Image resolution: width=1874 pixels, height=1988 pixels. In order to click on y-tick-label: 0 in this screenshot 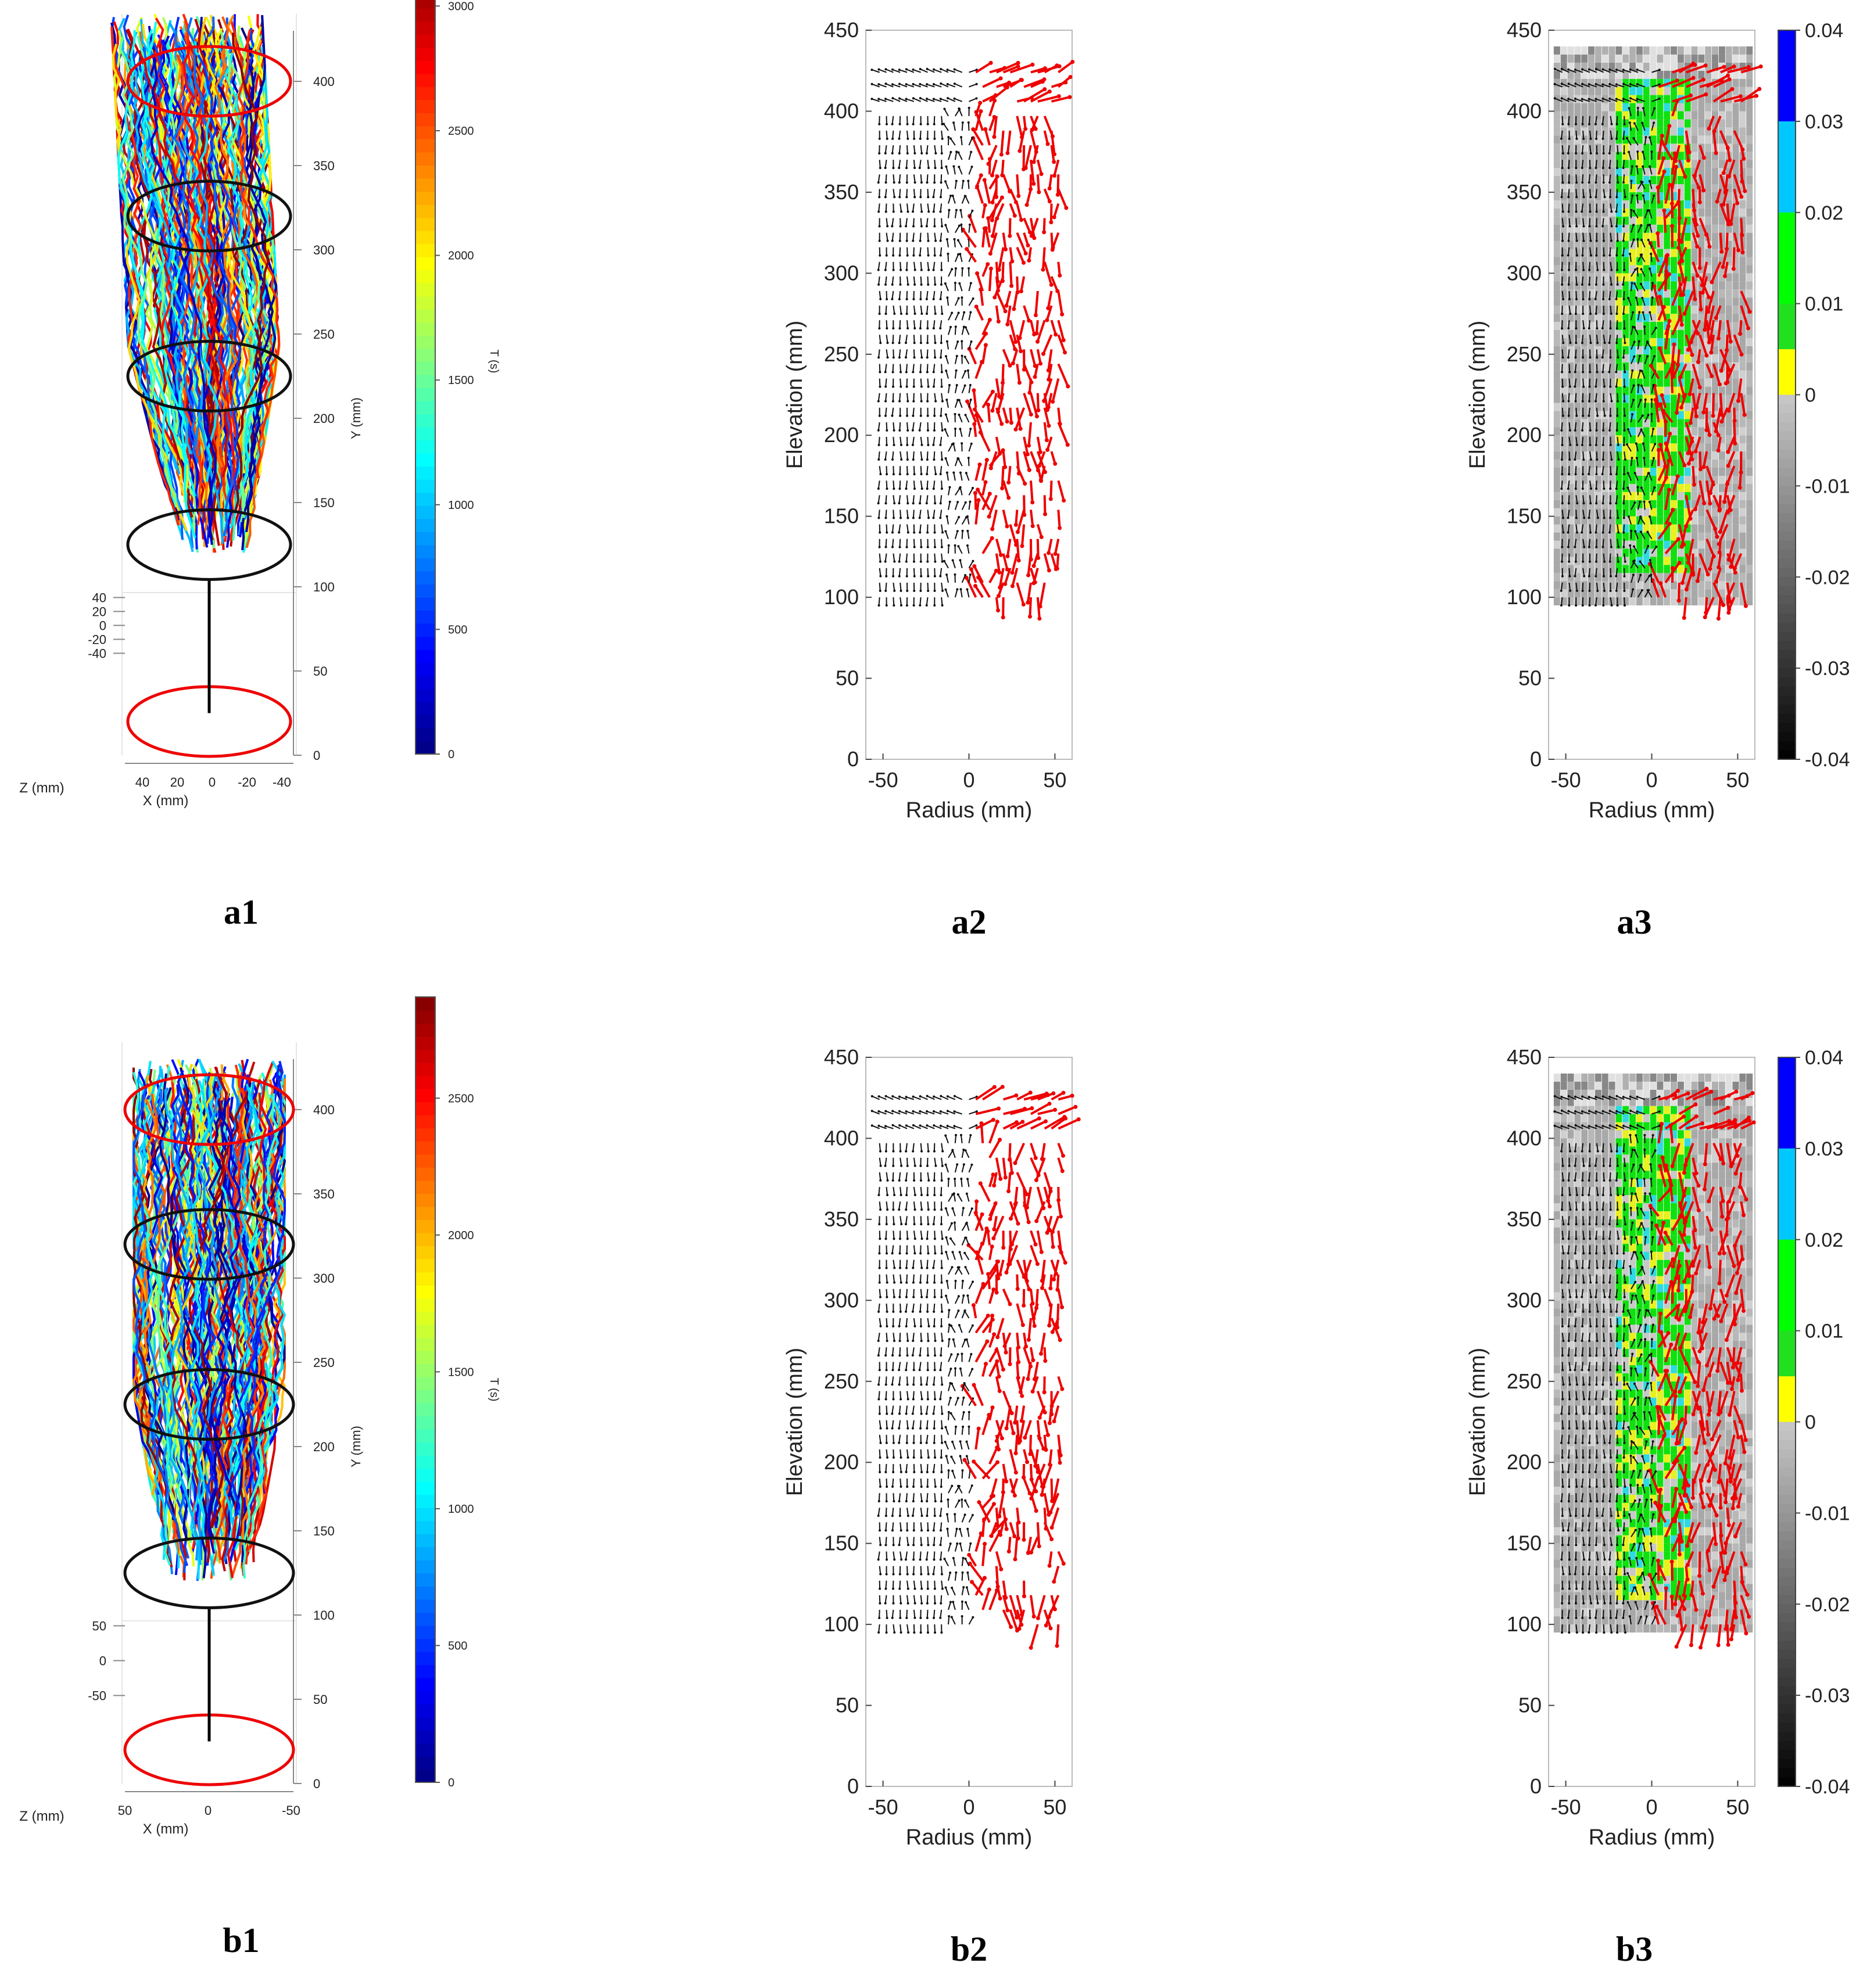, I will do `click(316, 755)`.